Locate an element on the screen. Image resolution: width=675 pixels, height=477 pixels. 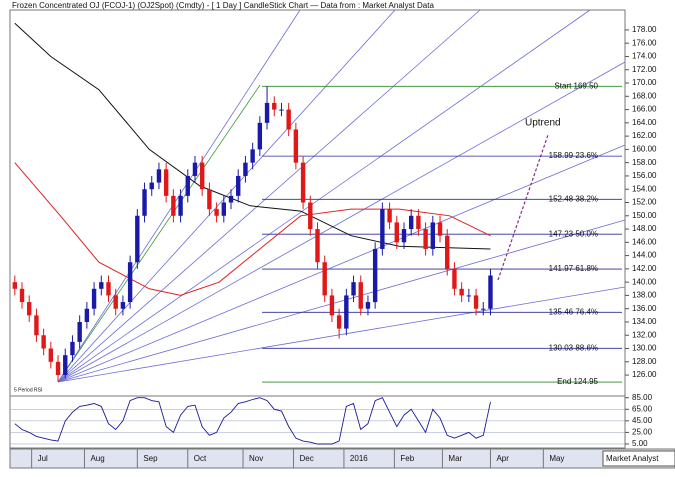
x-tick-label: Mar is located at coordinates (455, 458).